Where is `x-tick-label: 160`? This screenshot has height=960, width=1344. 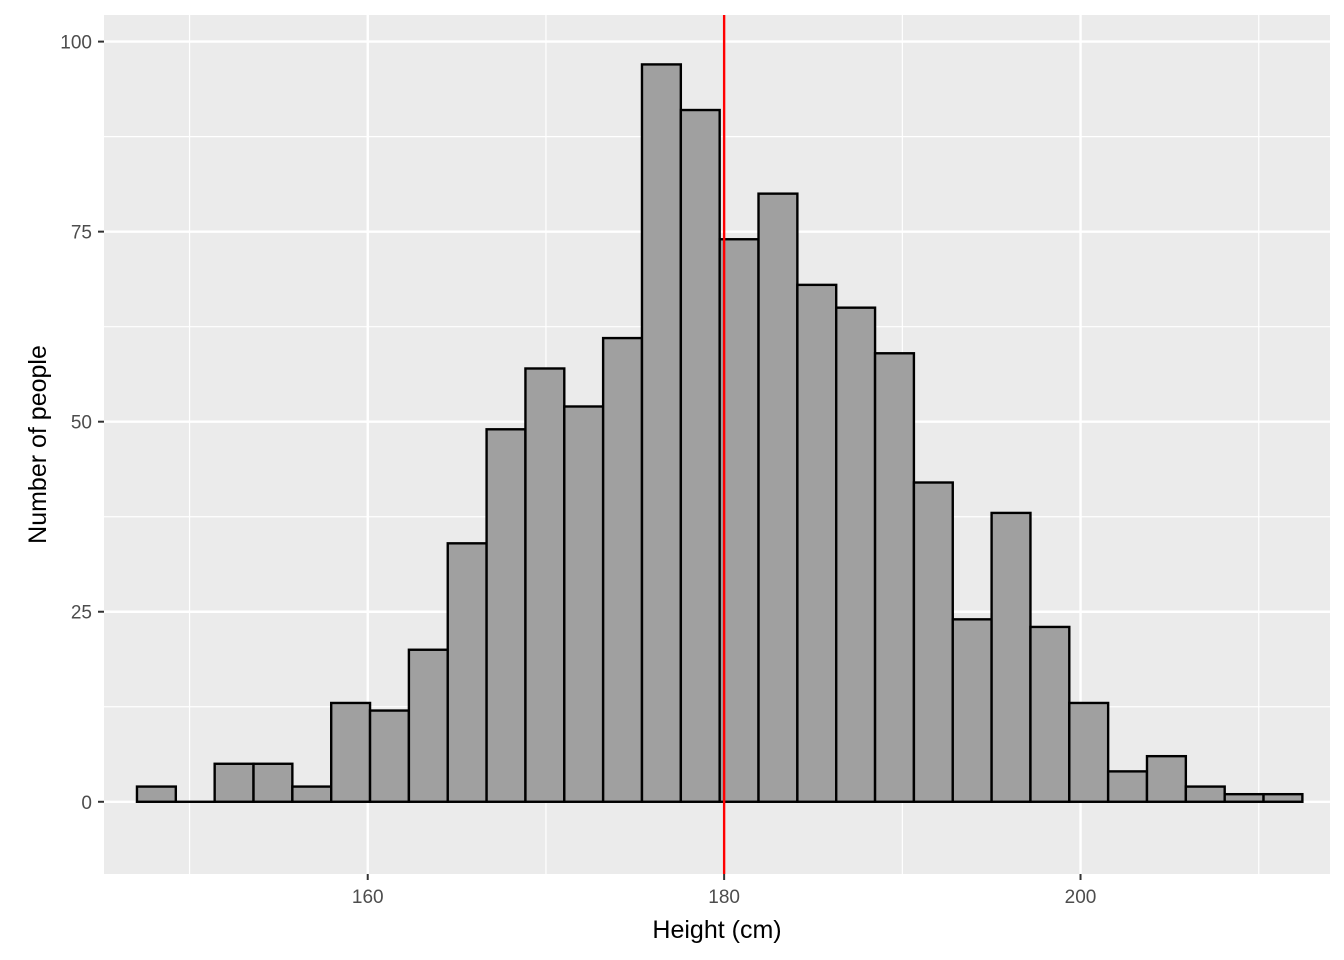
x-tick-label: 160 is located at coordinates (368, 897).